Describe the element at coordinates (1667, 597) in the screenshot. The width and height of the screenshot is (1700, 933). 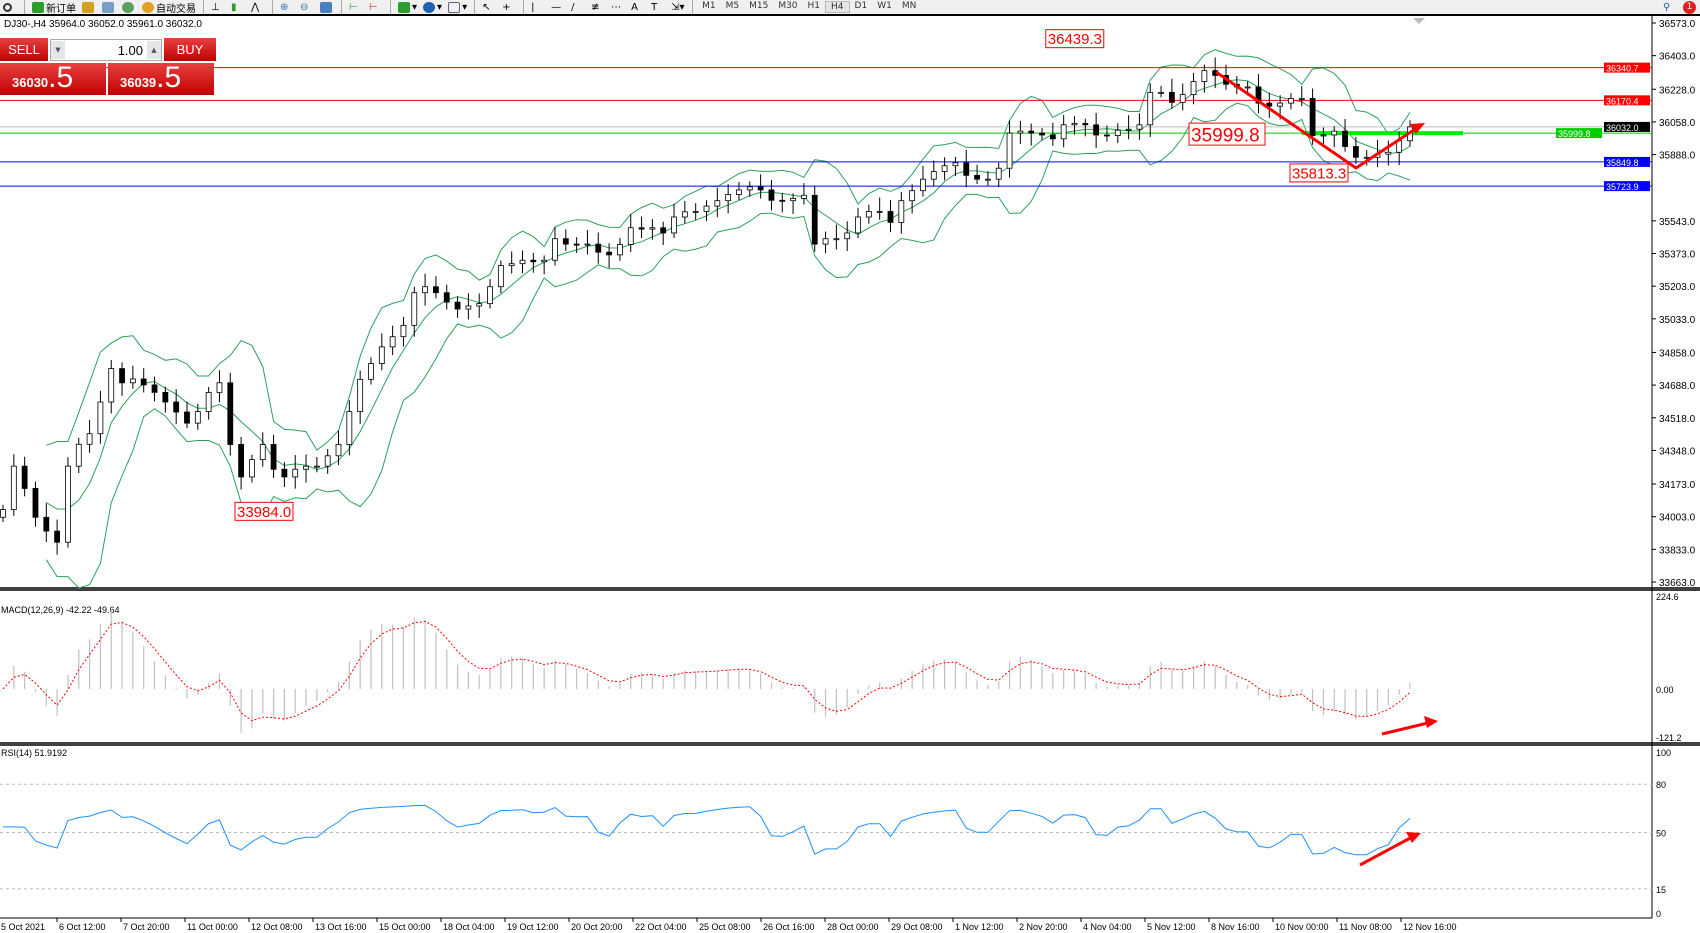
I see `macd-tick-label: 224.6` at that location.